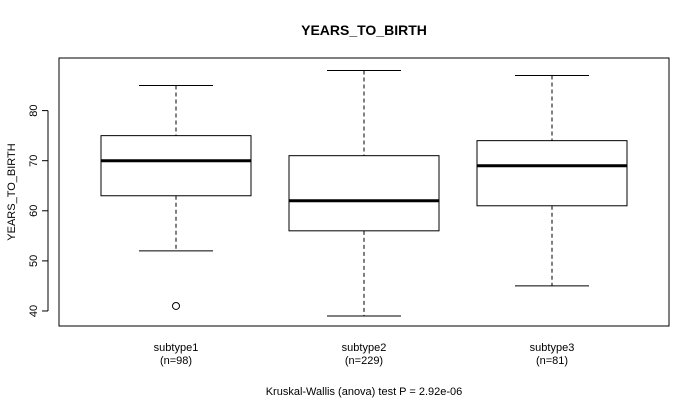  What do you see at coordinates (34, 211) in the screenshot?
I see `y-tick-label: 60` at bounding box center [34, 211].